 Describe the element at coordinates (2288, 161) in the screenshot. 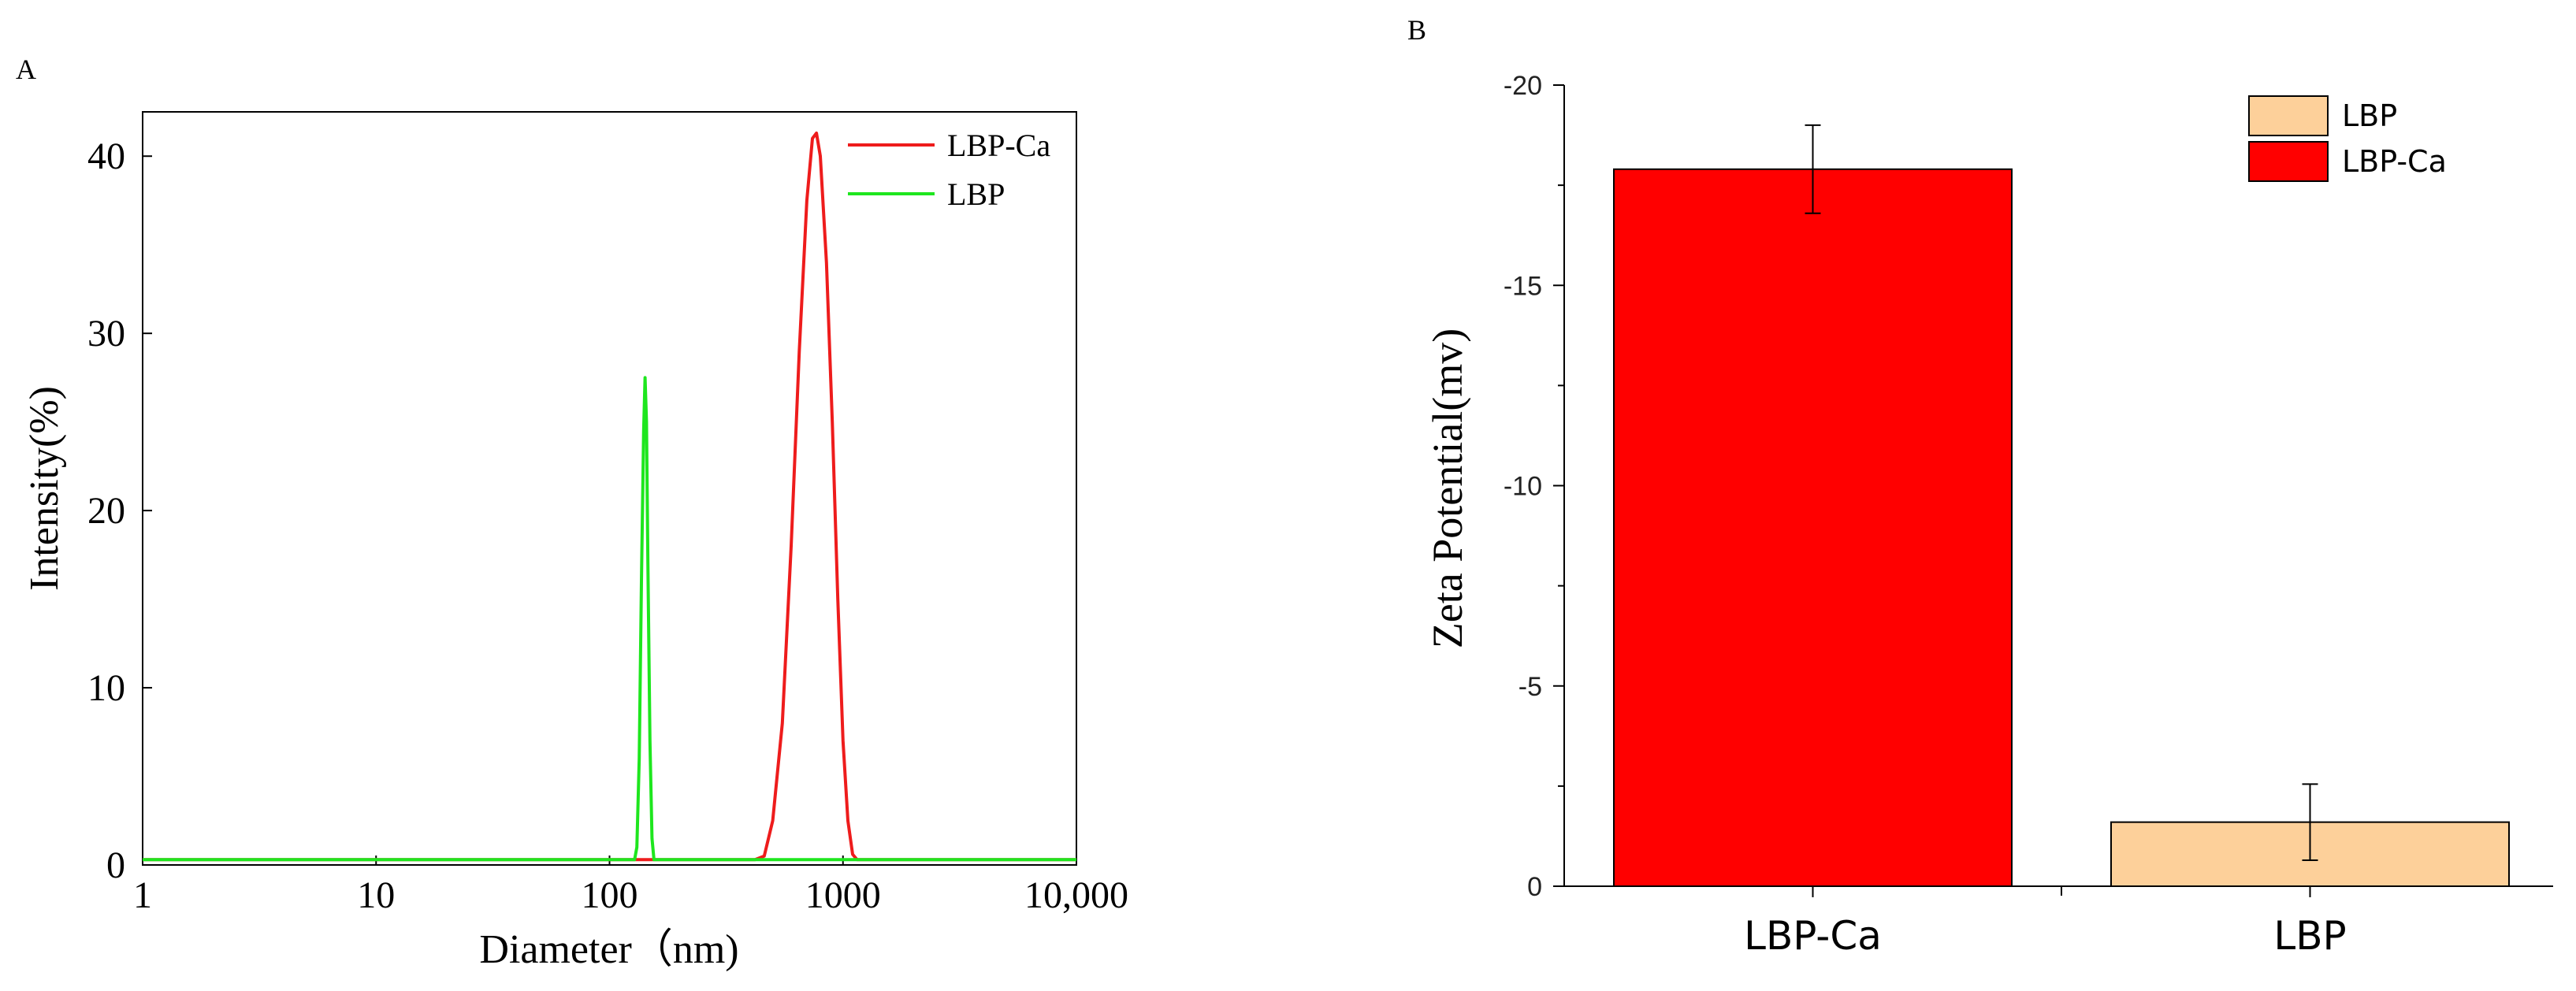

I see `legend-swatch-lbp-ca` at that location.